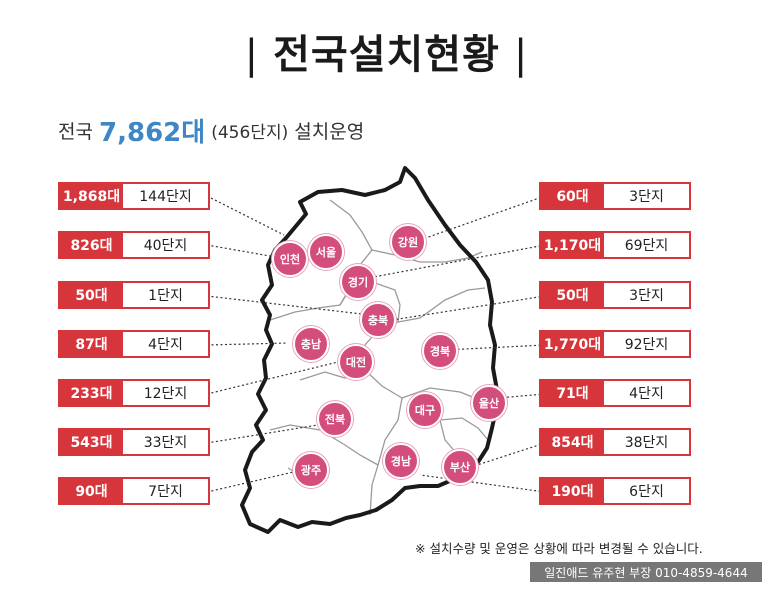  Describe the element at coordinates (91, 245) in the screenshot. I see `unit-count: 826대` at that location.